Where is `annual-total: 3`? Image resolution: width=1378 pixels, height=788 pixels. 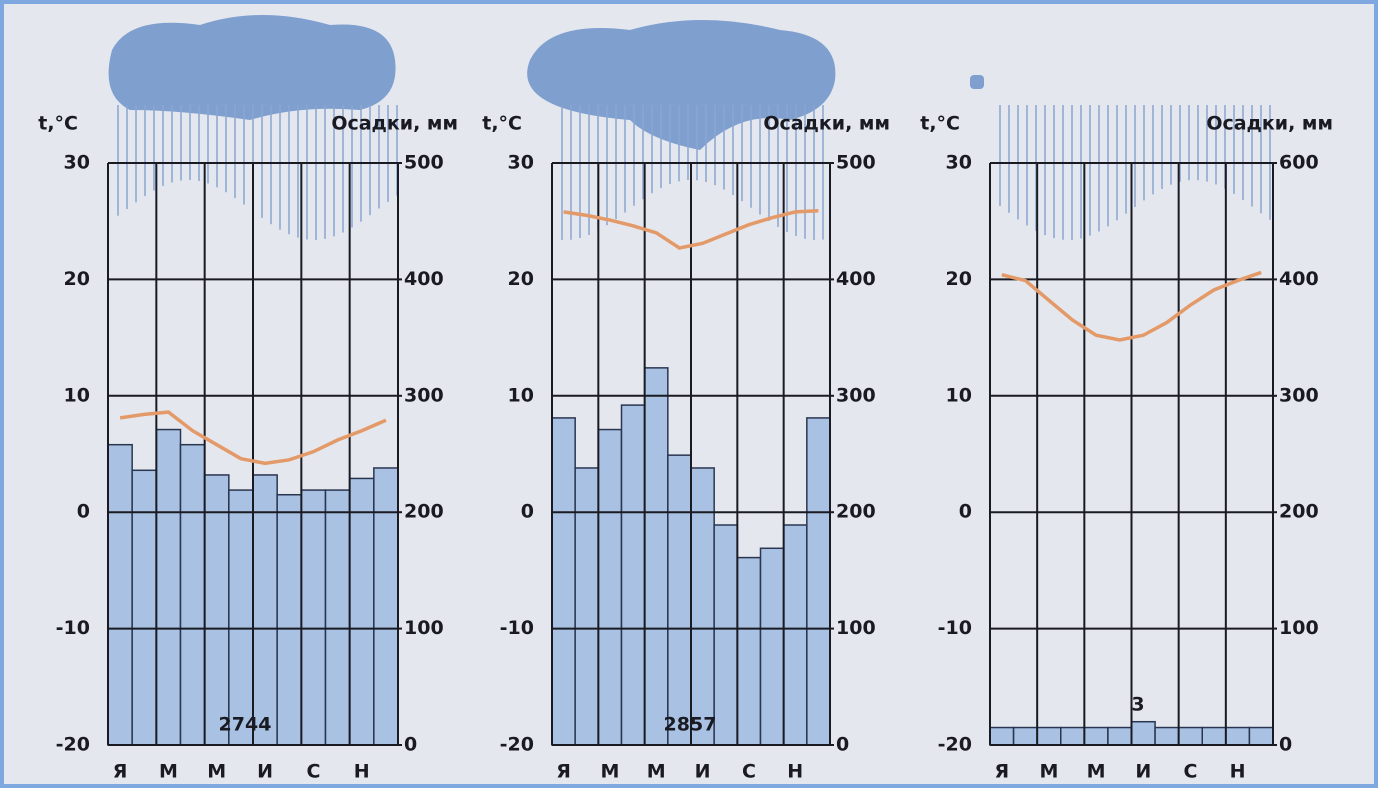 annual-total: 3 is located at coordinates (1137, 705).